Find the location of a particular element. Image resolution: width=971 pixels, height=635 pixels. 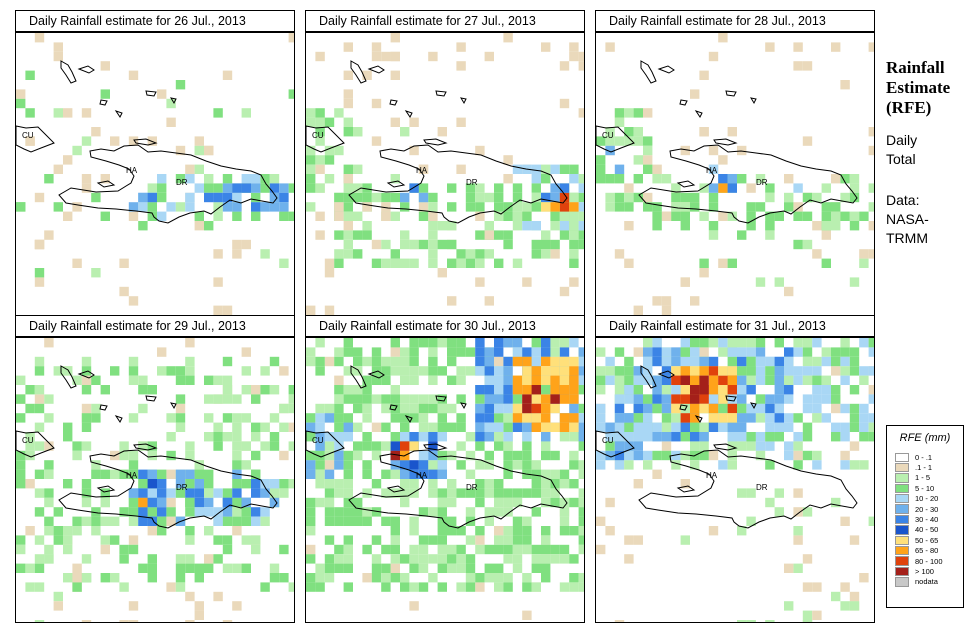

haiti-label: HA is located at coordinates (132, 170).